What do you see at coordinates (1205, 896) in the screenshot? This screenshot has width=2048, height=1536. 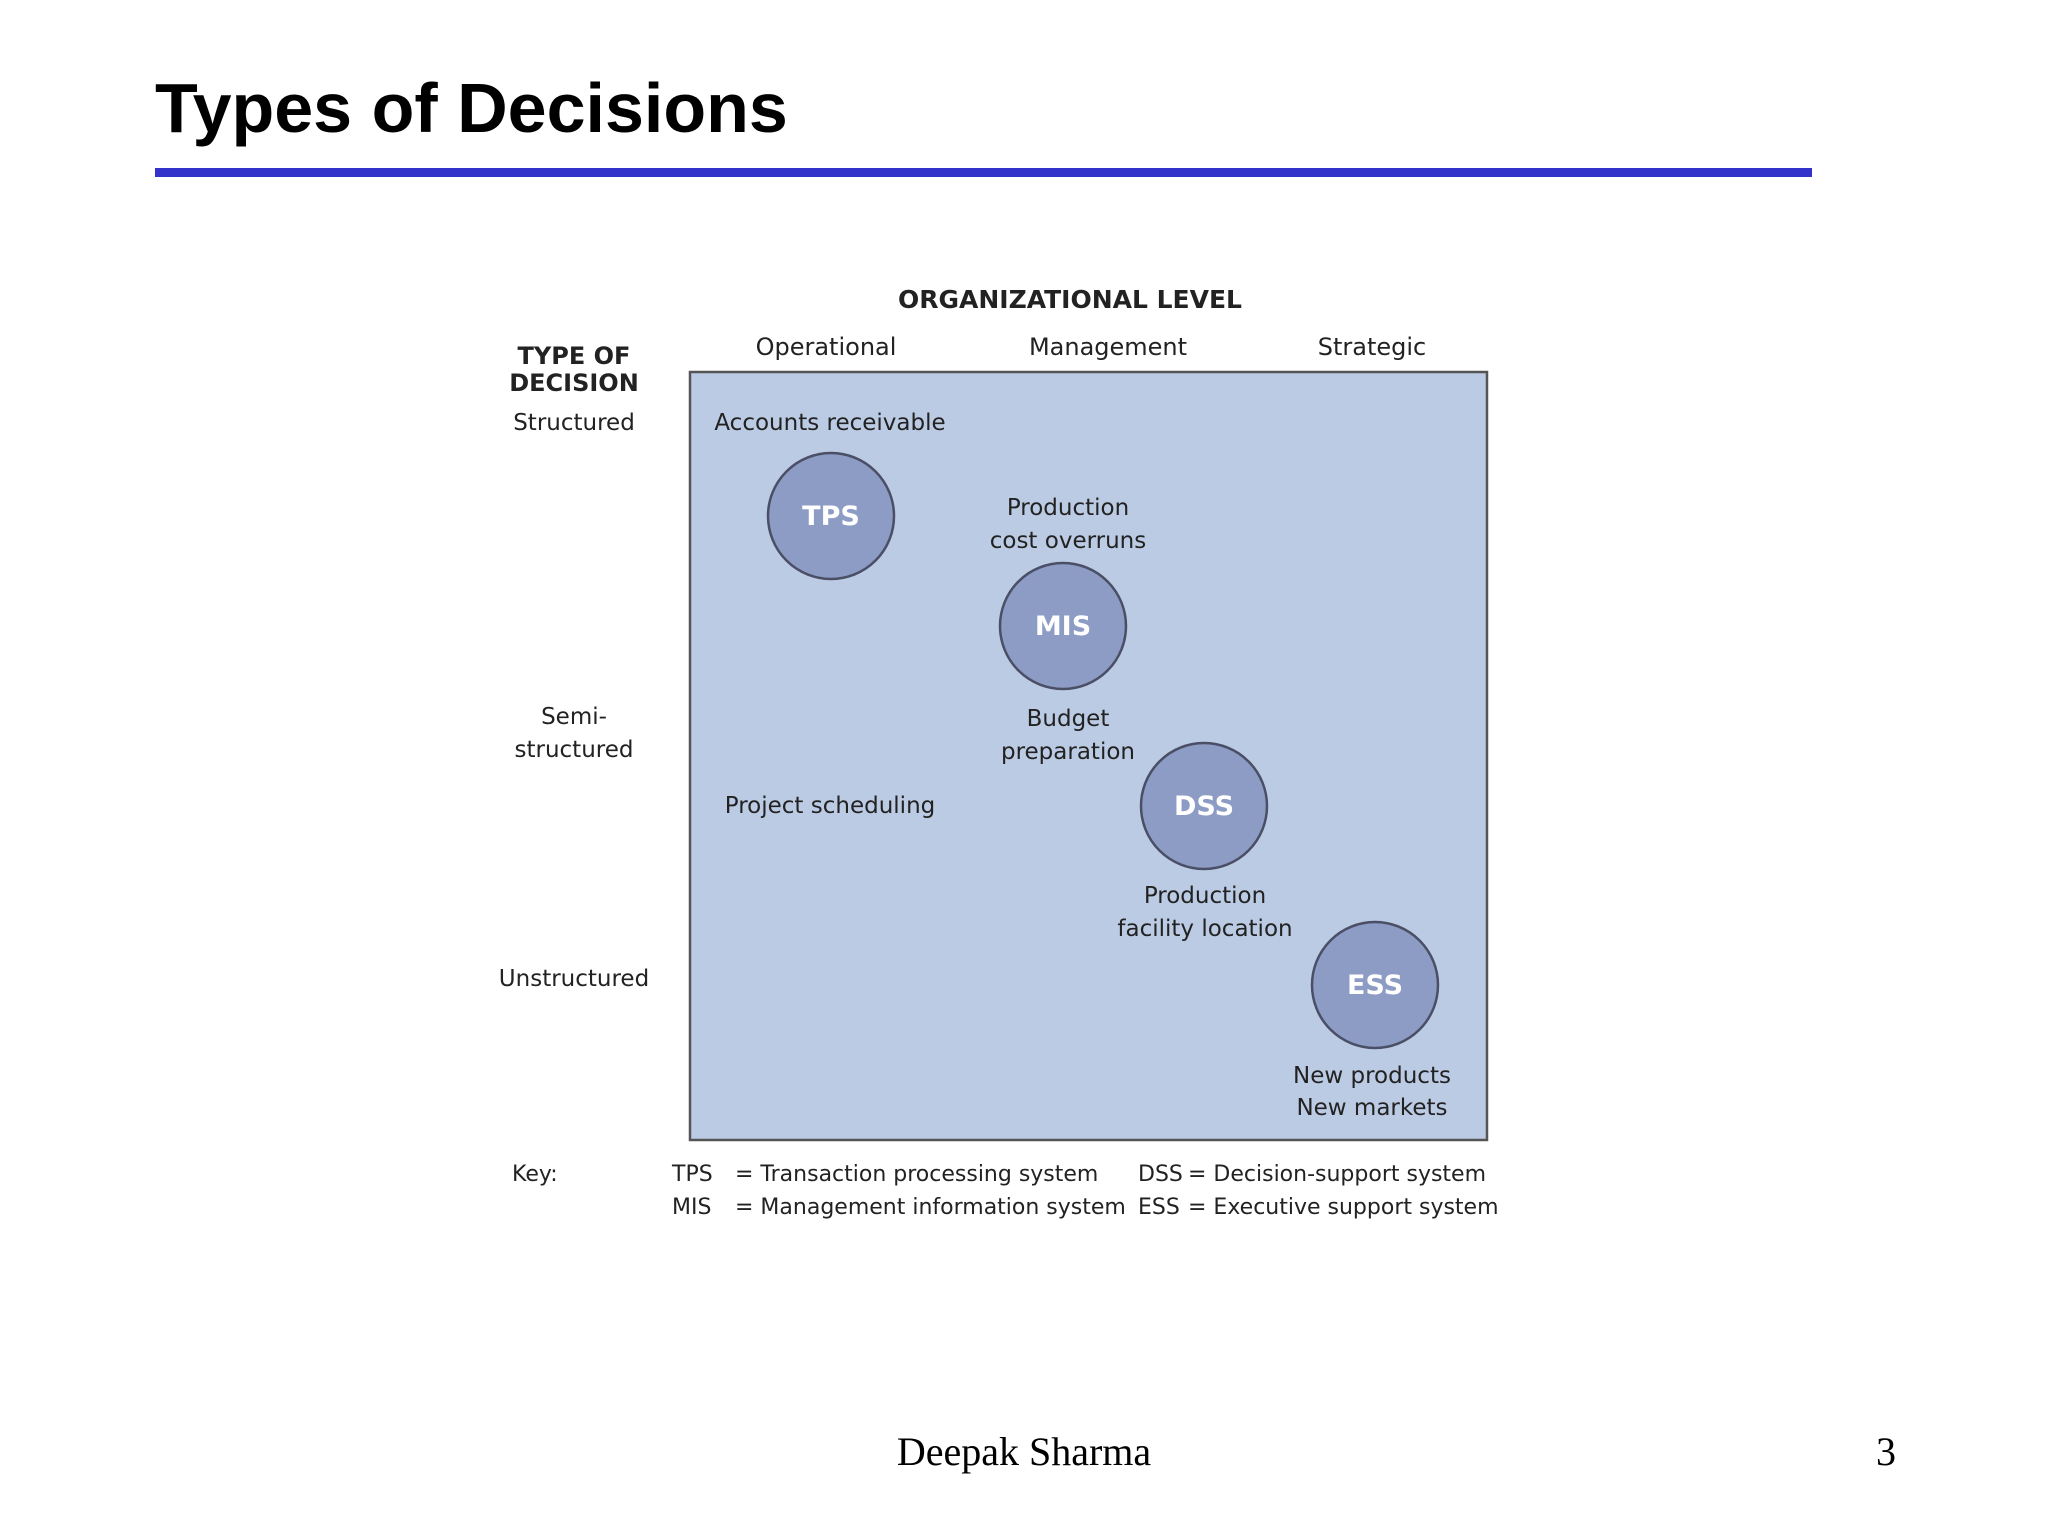 I see `example-facility-line1: Production` at bounding box center [1205, 896].